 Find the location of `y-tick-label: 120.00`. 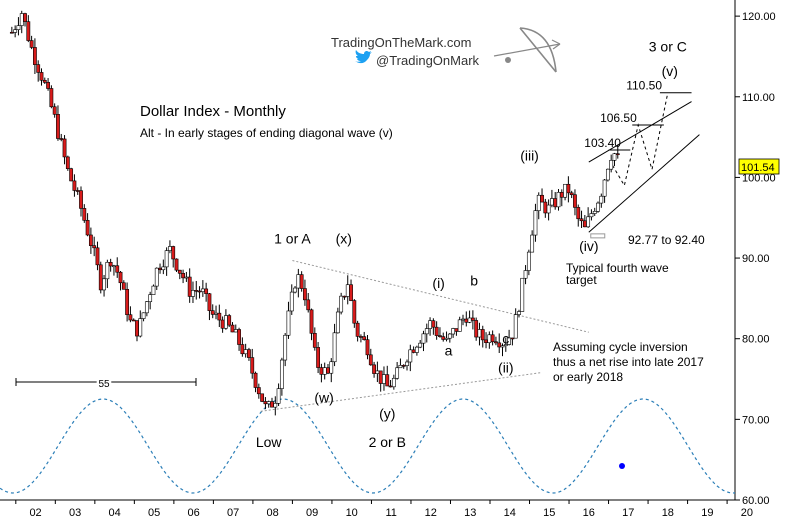

y-tick-label: 120.00 is located at coordinates (759, 17).